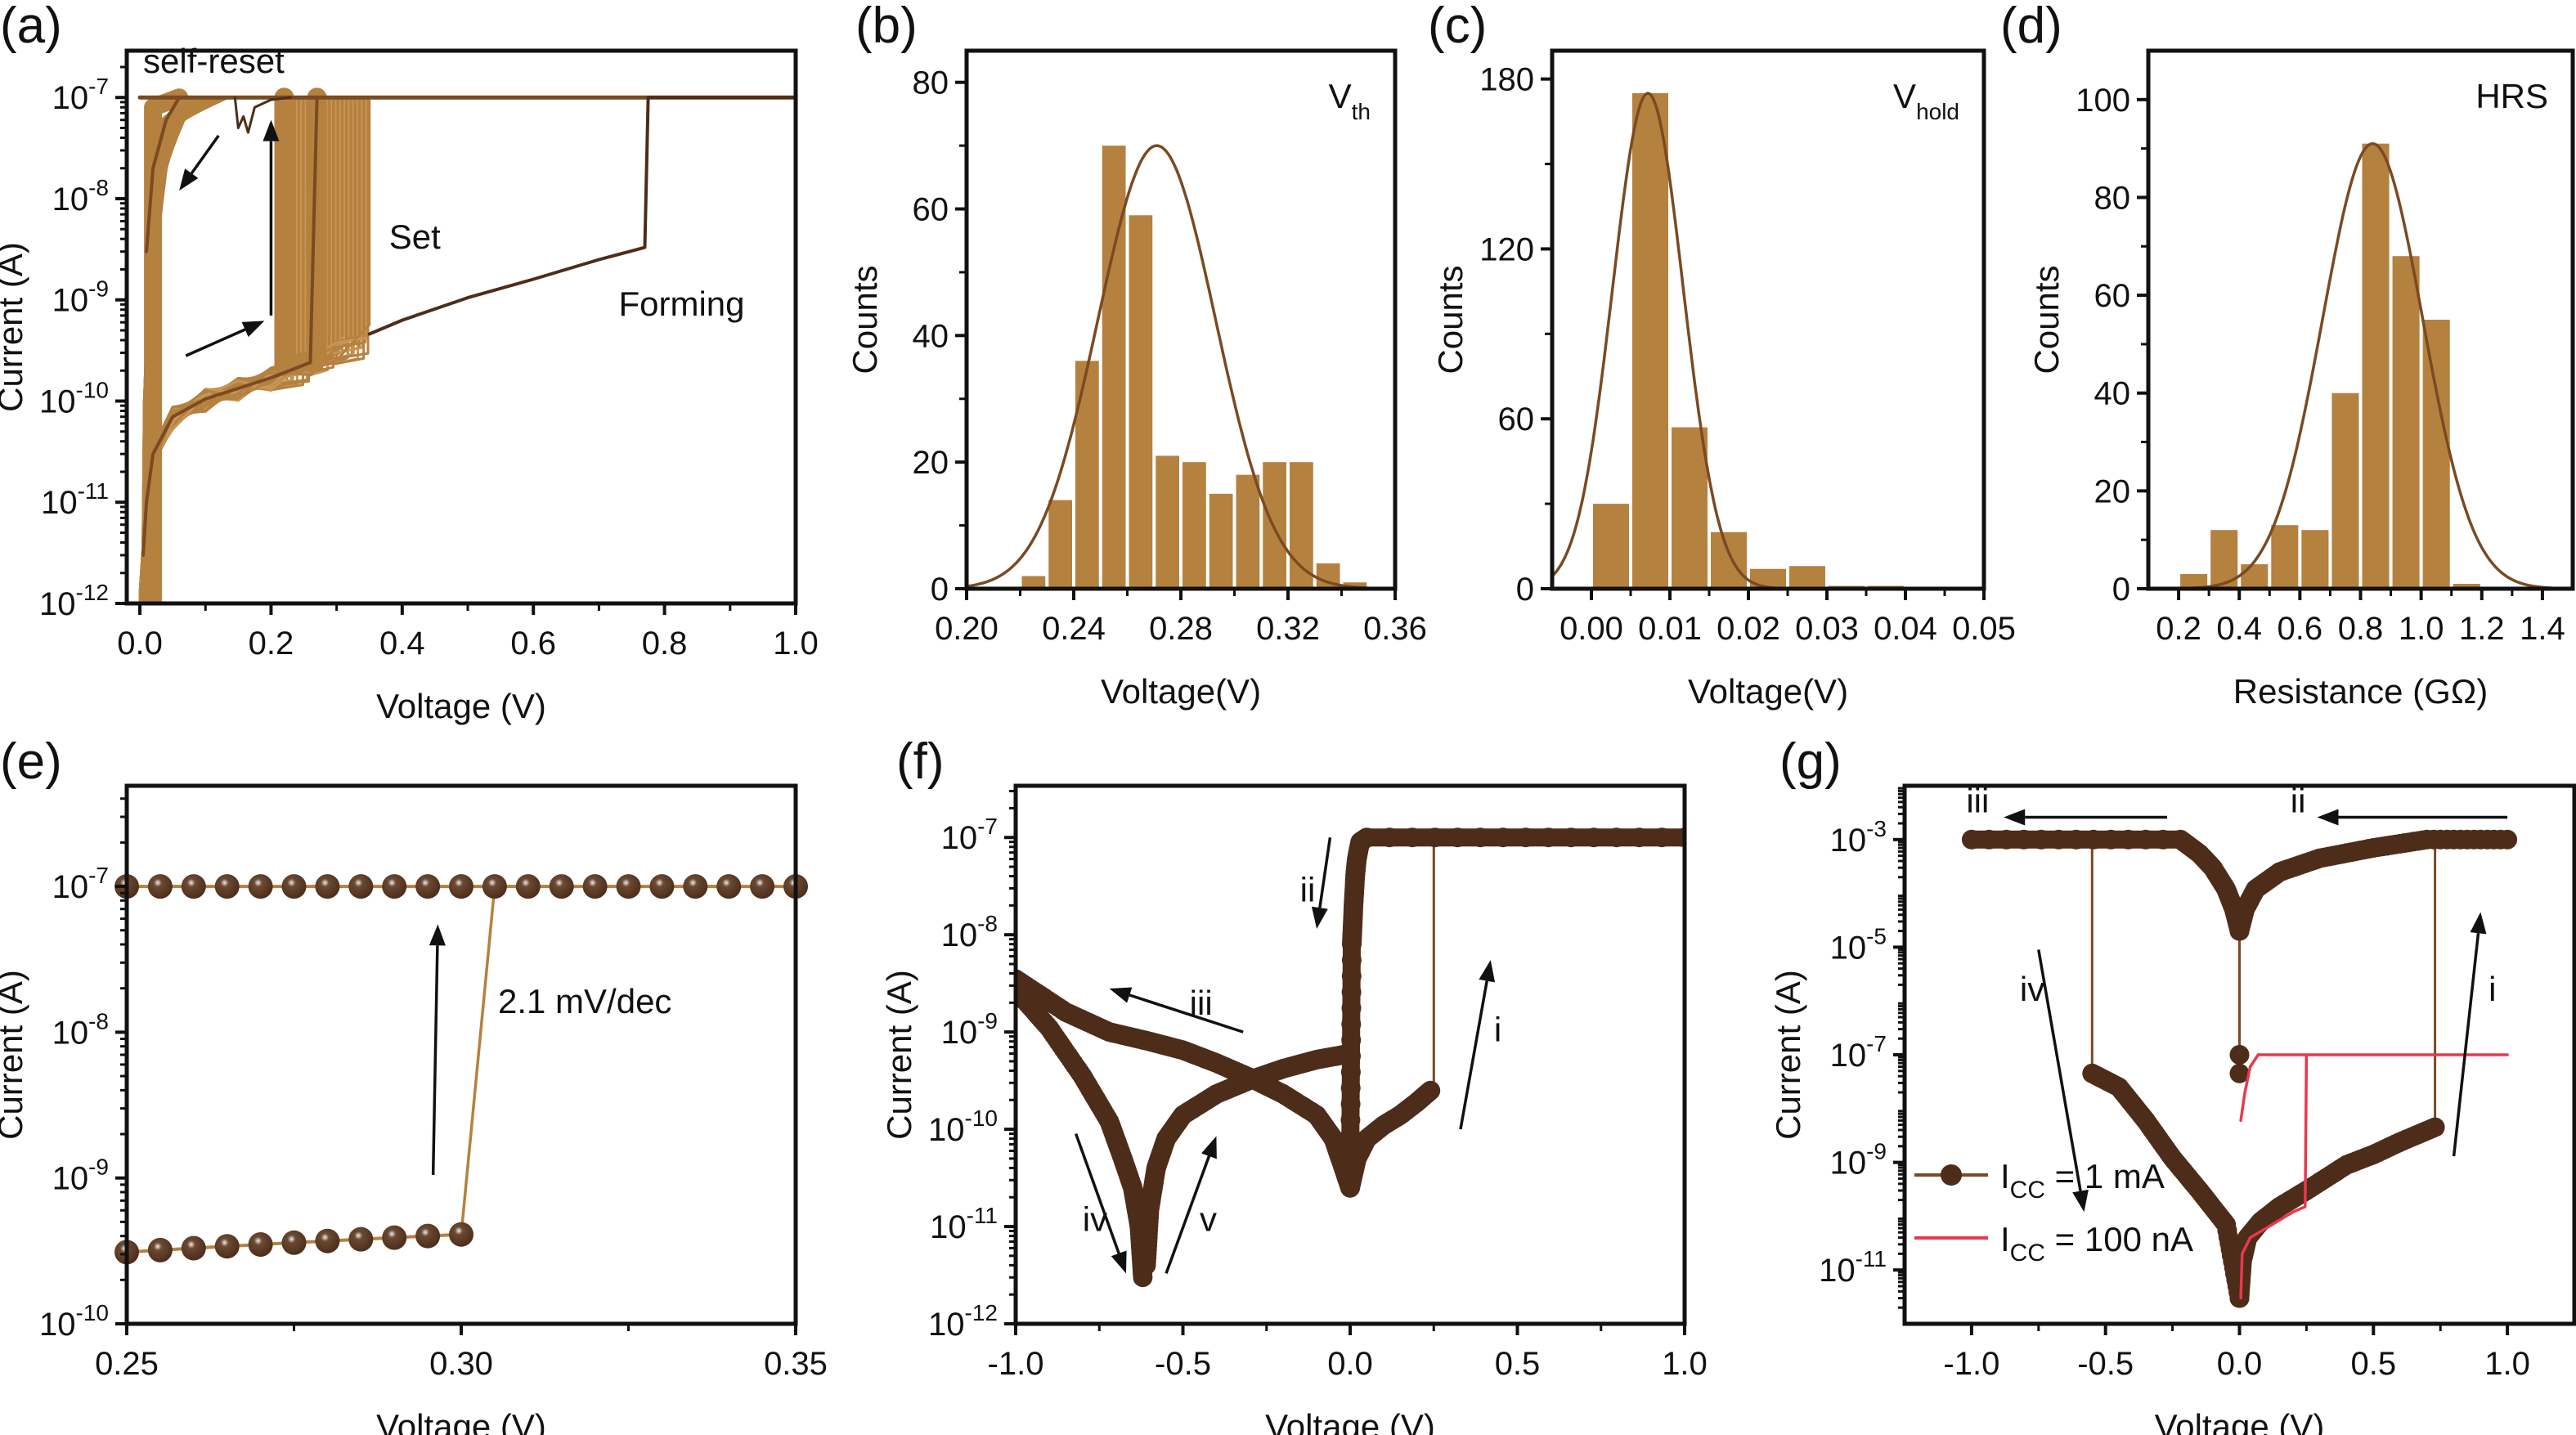 Image resolution: width=2576 pixels, height=1435 pixels. Describe the element at coordinates (2374, 1176) in the screenshot. I see `icc-100na-curve` at that location.